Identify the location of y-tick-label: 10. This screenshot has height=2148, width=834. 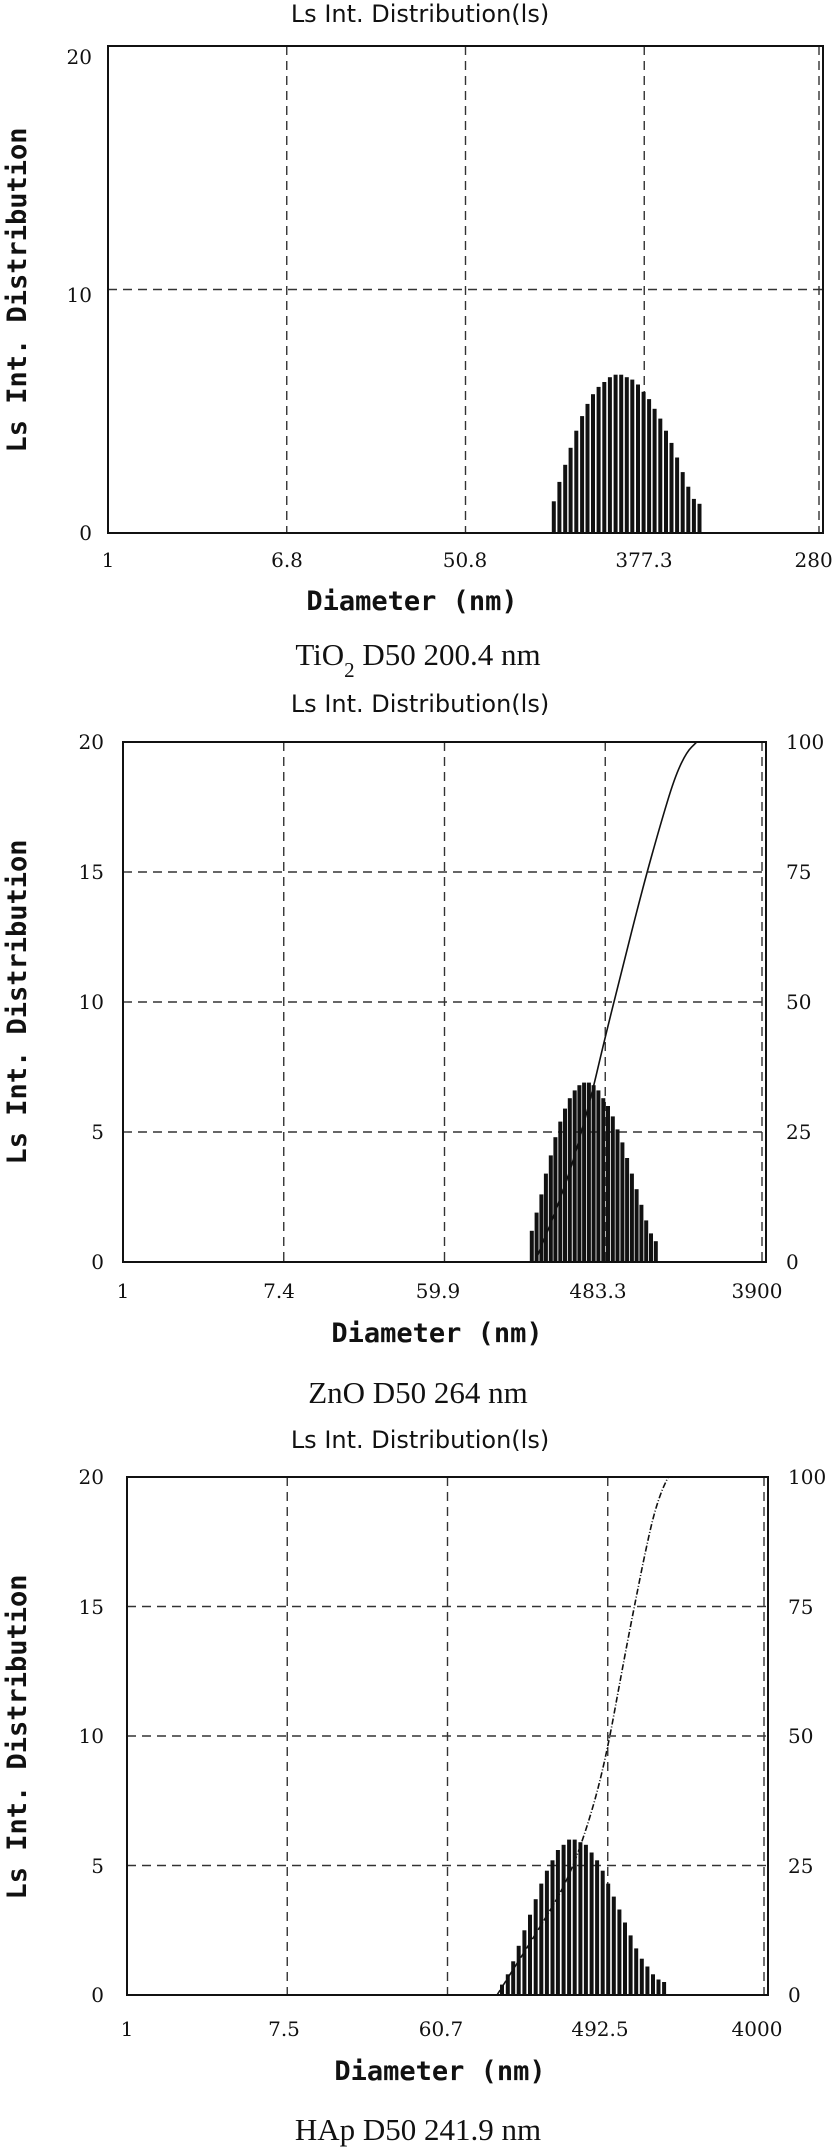
(79, 295).